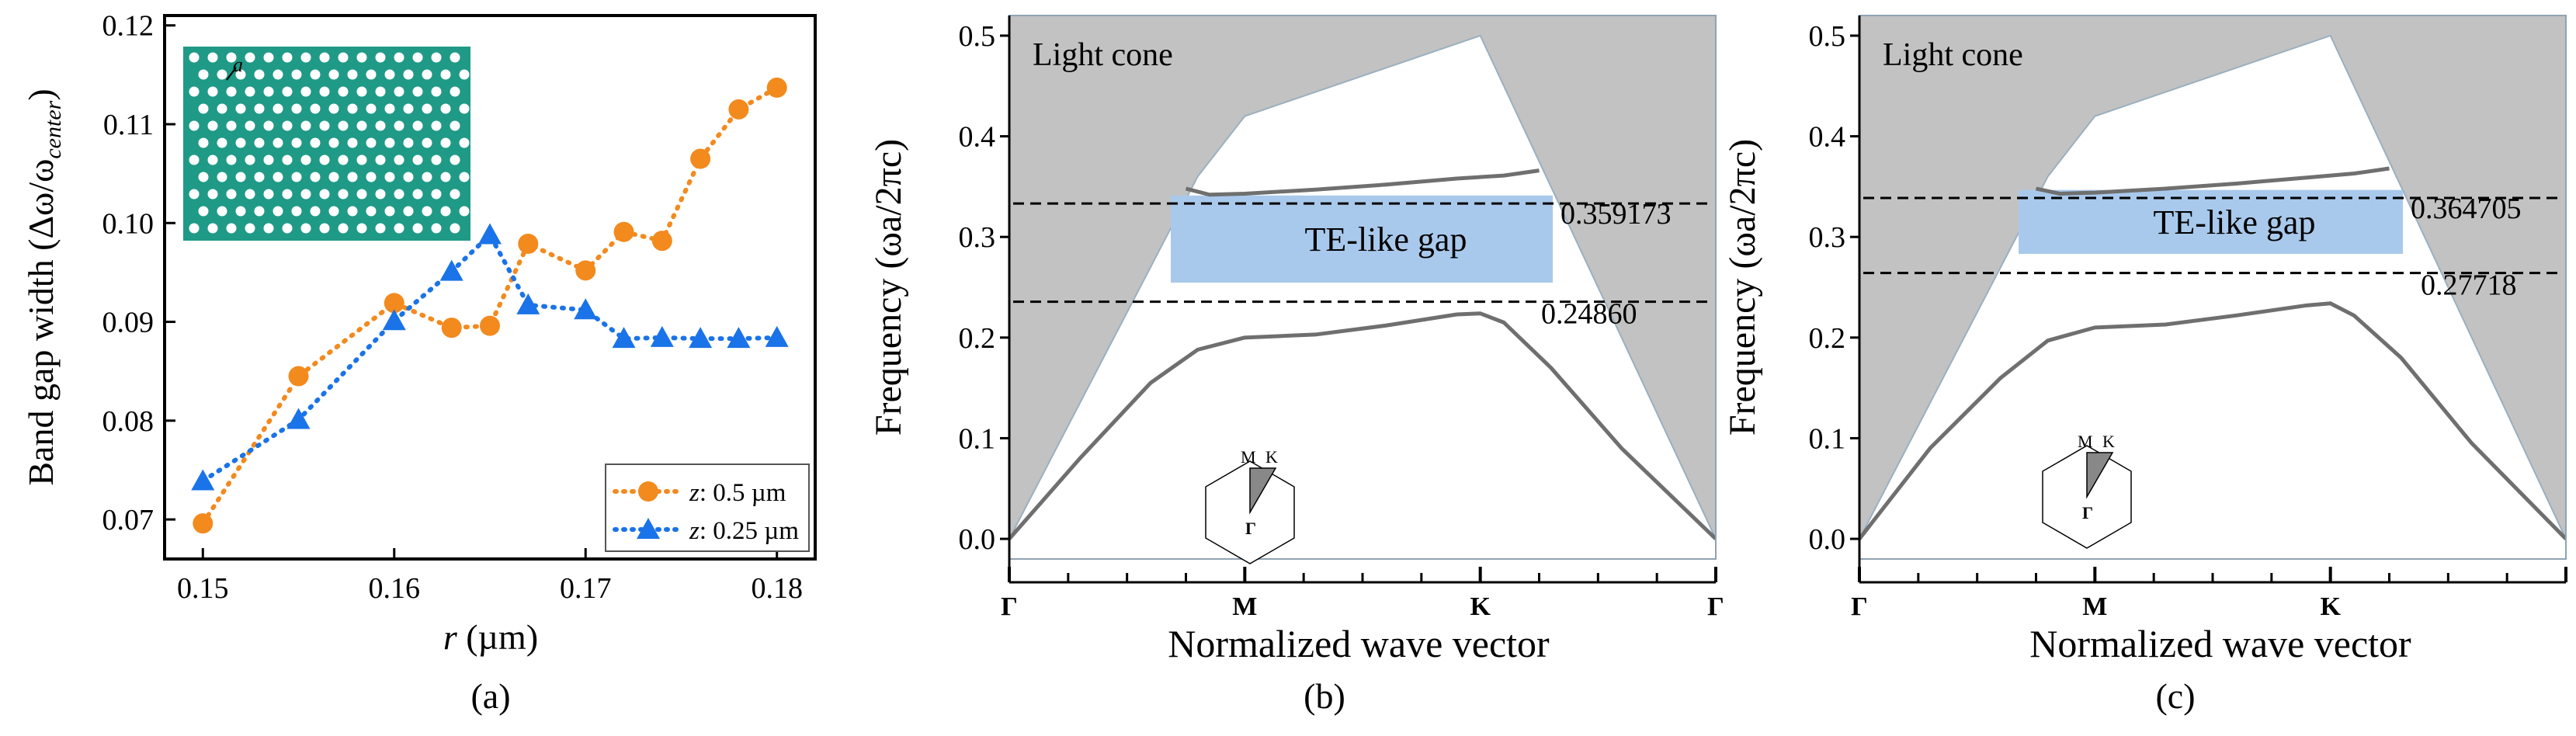 The height and width of the screenshot is (736, 2576). I want to click on x-tick-label: K, so click(2330, 606).